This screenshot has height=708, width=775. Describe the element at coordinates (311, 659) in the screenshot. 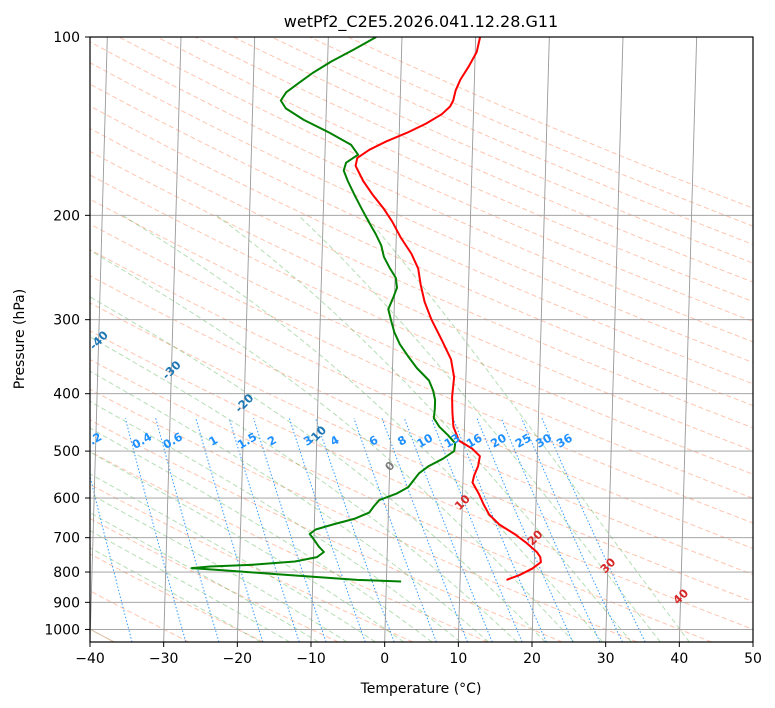

I see `x-tick-label: −10` at that location.